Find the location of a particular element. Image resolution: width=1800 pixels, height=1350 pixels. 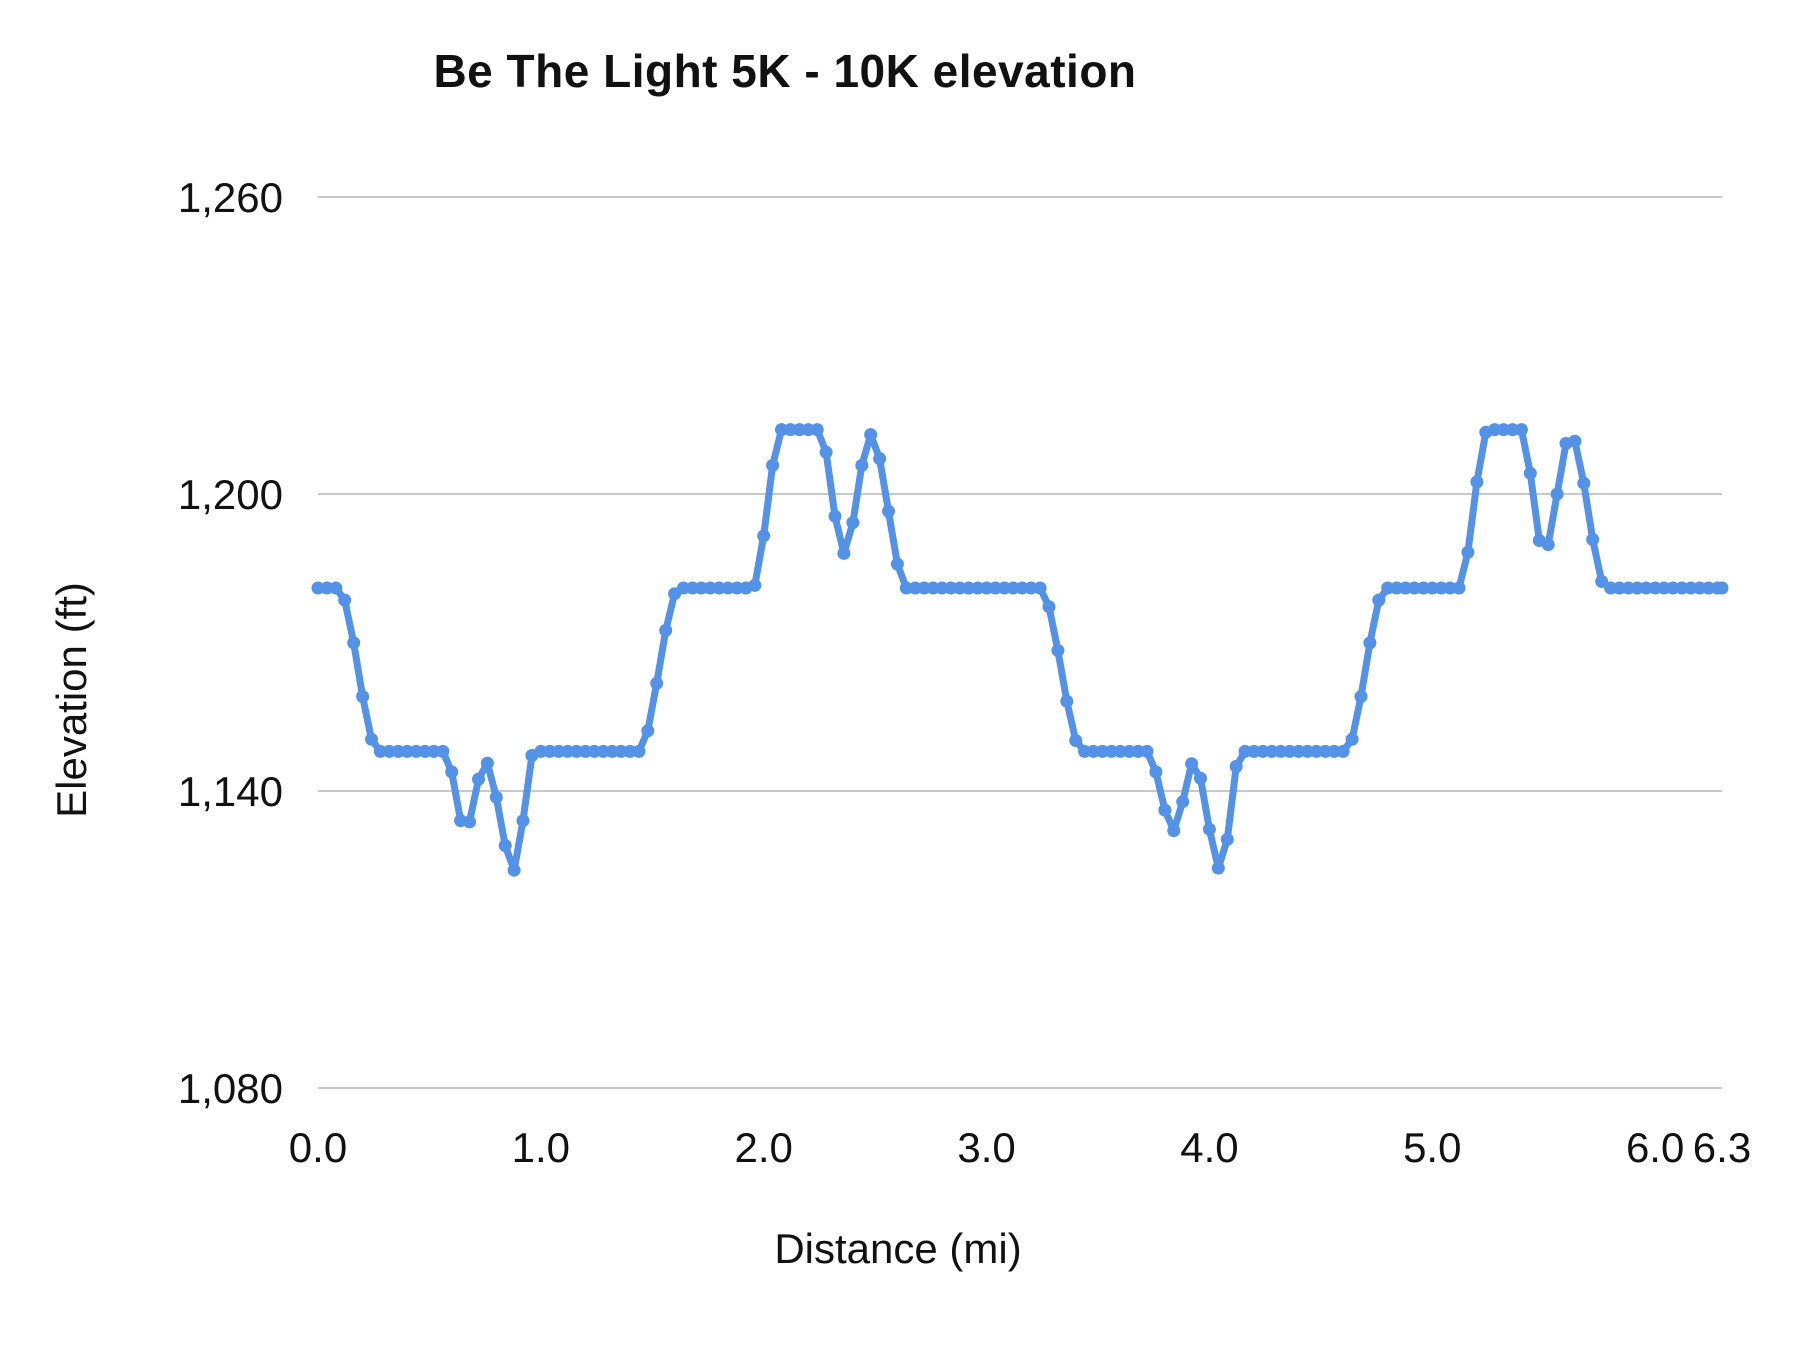

x-tick-label: 0.0 is located at coordinates (318, 1147).